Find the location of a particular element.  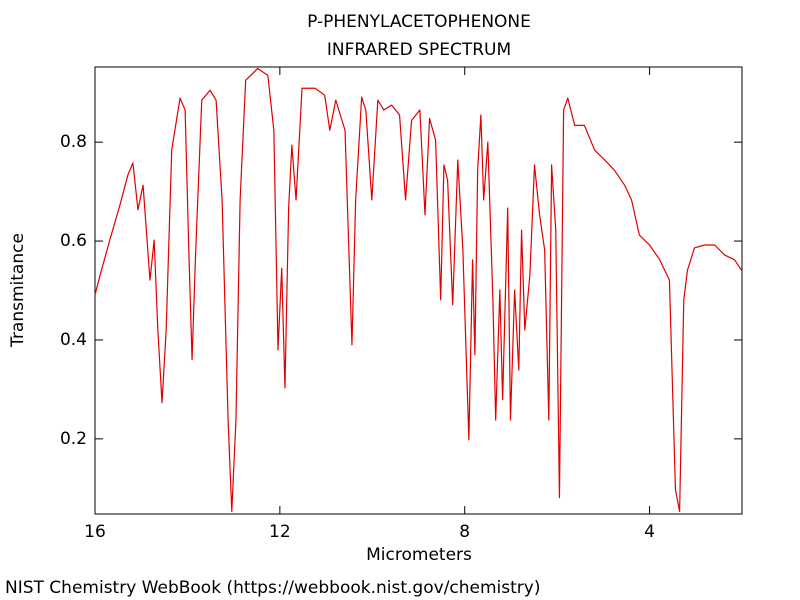

x-axis-label: Micrometers is located at coordinates (419, 555).